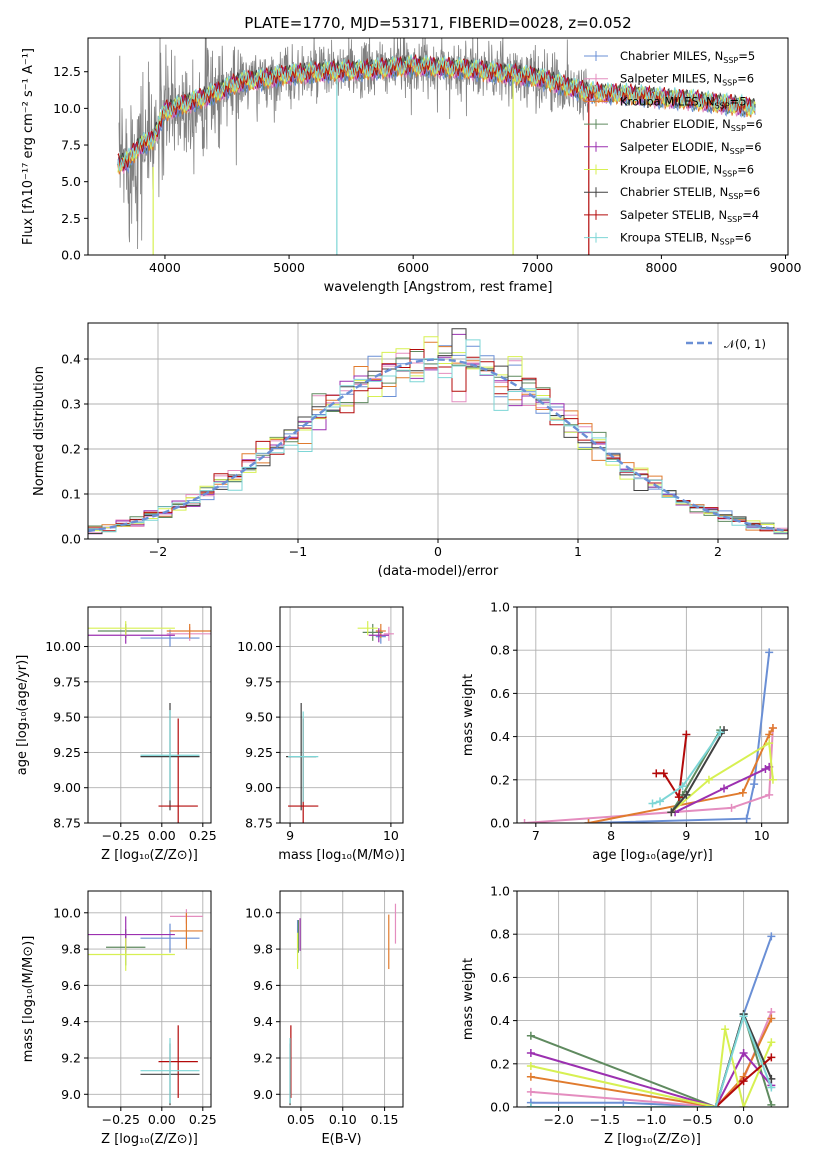 The width and height of the screenshot is (819, 1170). I want to click on y-tick-label: 9.75, so click(259, 681).